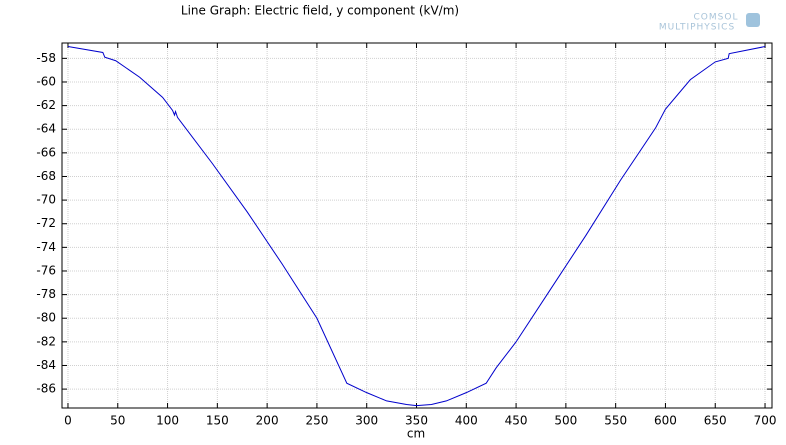 The height and width of the screenshot is (445, 786). I want to click on x-tick-label: 0, so click(68, 421).